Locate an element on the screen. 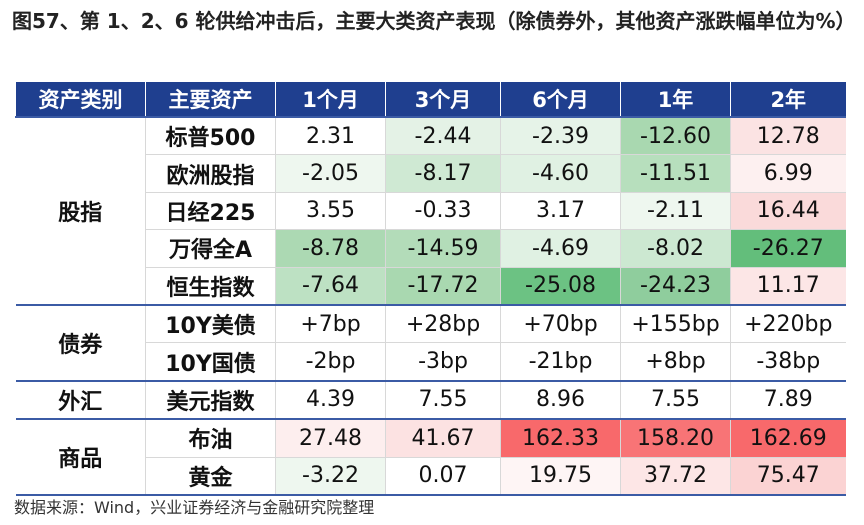  value-cell: 4.39 is located at coordinates (330, 400).